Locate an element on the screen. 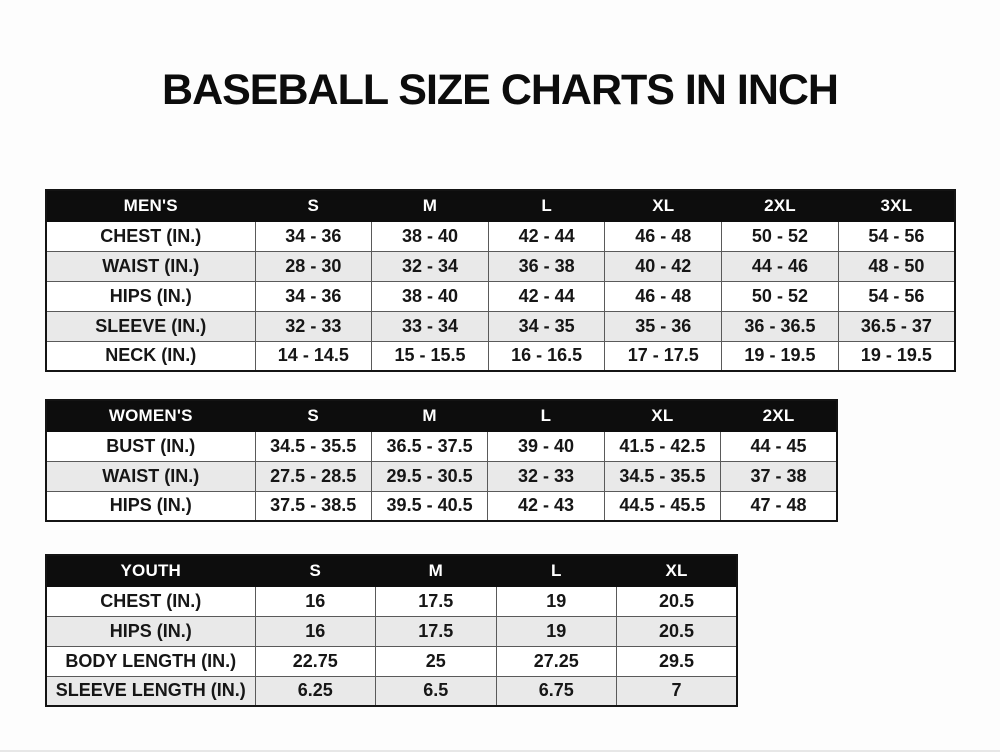 The image size is (1000, 752). row-label: SLEEVE (IN.) is located at coordinates (150, 326).